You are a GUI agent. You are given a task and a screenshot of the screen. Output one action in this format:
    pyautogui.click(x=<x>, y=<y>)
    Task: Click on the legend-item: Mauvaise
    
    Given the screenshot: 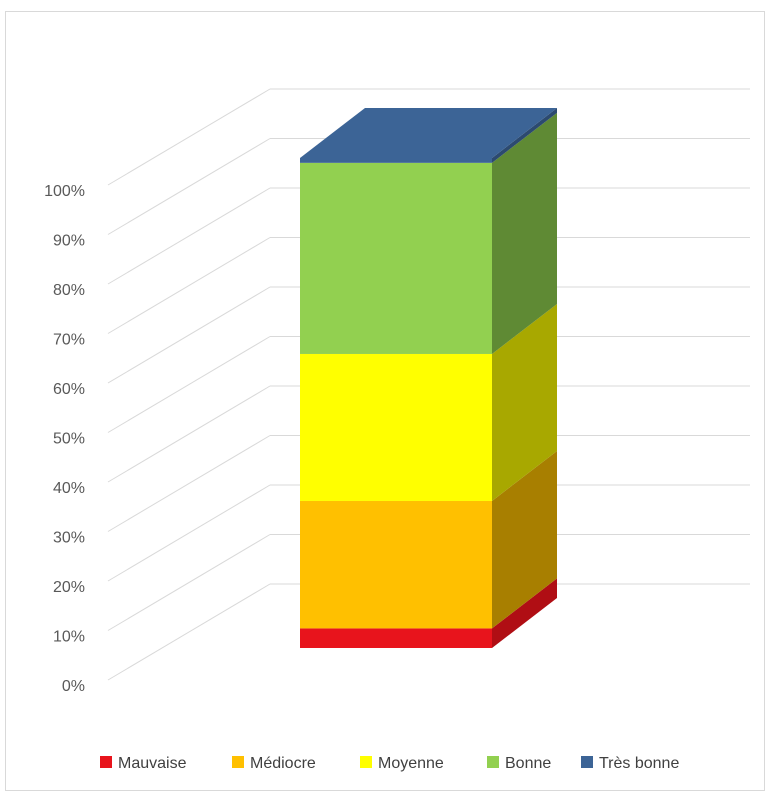 What is the action you would take?
    pyautogui.click(x=143, y=763)
    